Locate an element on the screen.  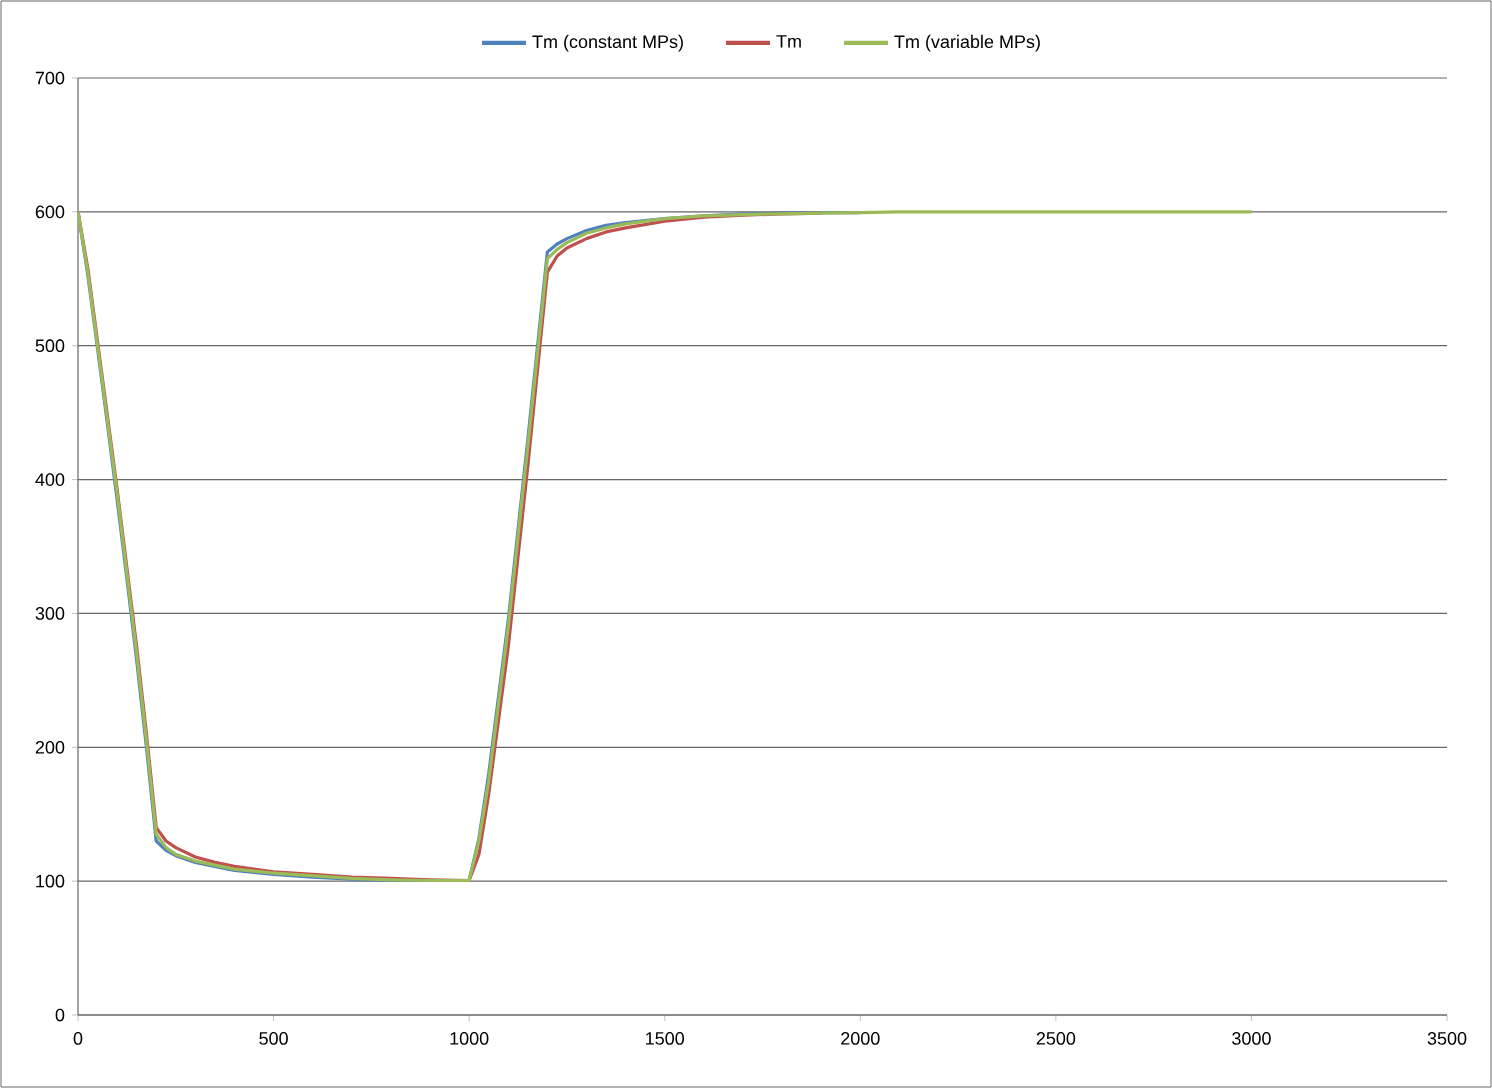
x-tick-label: 1500 is located at coordinates (665, 1038).